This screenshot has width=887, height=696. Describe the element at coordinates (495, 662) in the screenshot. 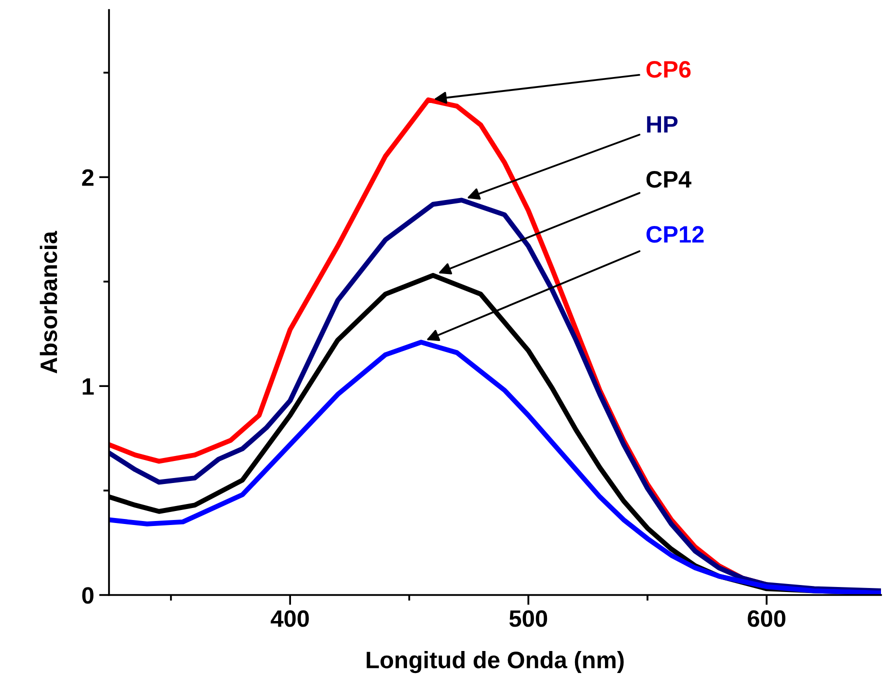

I see `x-axis-title: Longitud de Onda (nm)` at that location.